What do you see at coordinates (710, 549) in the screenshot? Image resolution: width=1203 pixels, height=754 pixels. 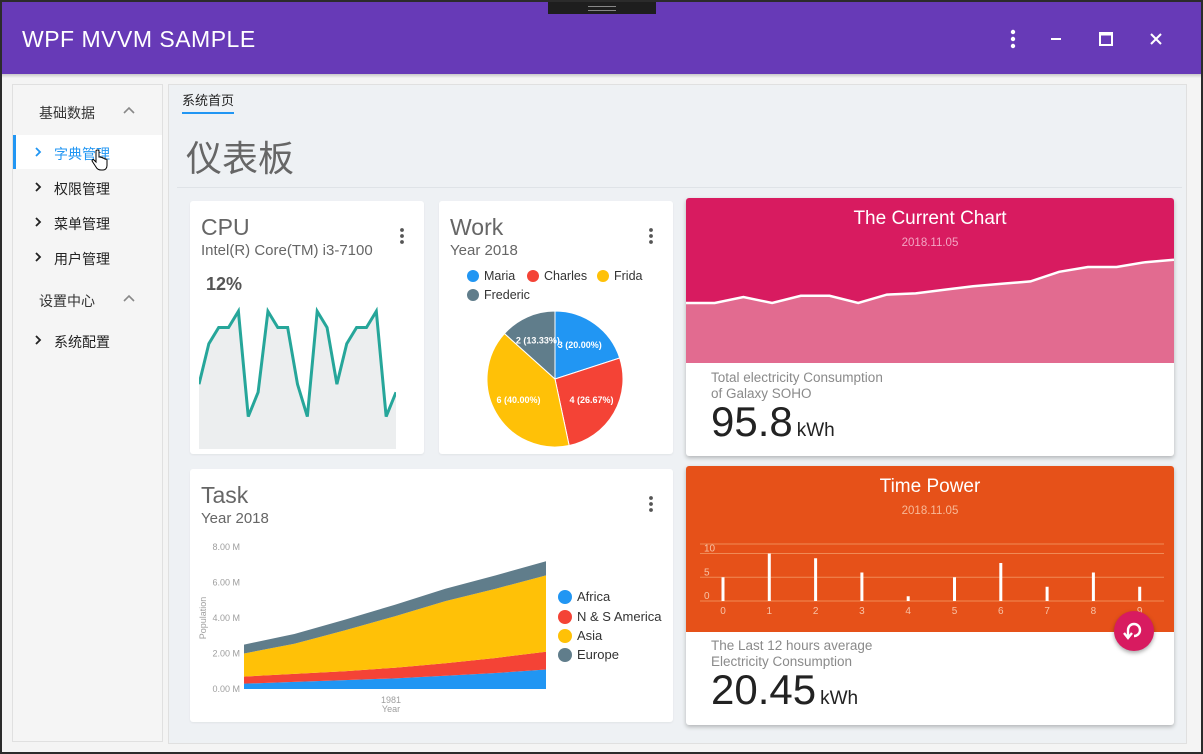 I see `y-tick-label: 10` at bounding box center [710, 549].